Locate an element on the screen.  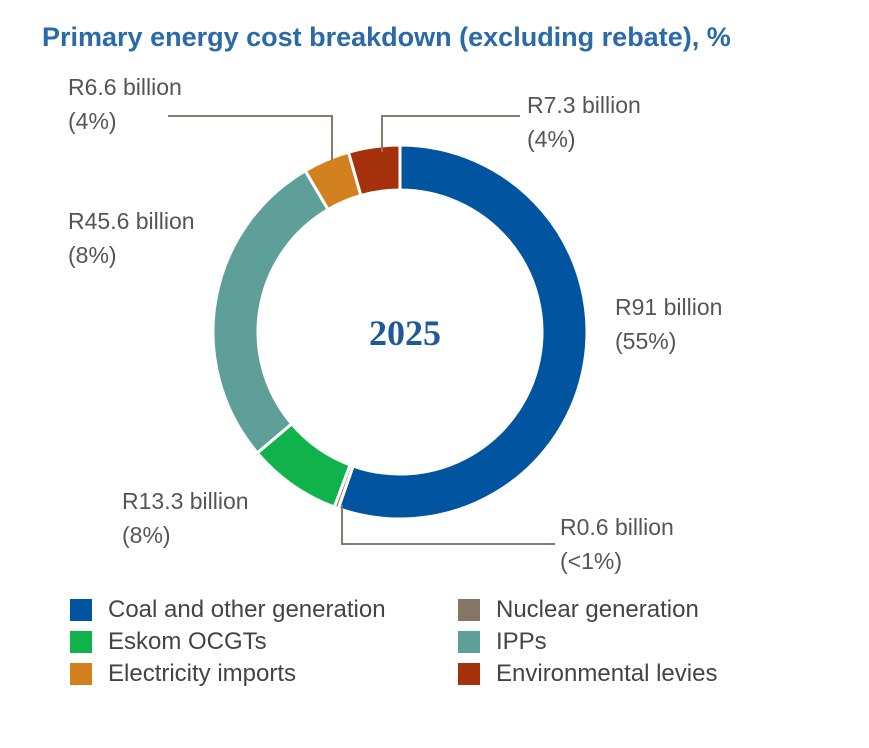
legend-item-levies: Environmental levies is located at coordinates (587, 674).